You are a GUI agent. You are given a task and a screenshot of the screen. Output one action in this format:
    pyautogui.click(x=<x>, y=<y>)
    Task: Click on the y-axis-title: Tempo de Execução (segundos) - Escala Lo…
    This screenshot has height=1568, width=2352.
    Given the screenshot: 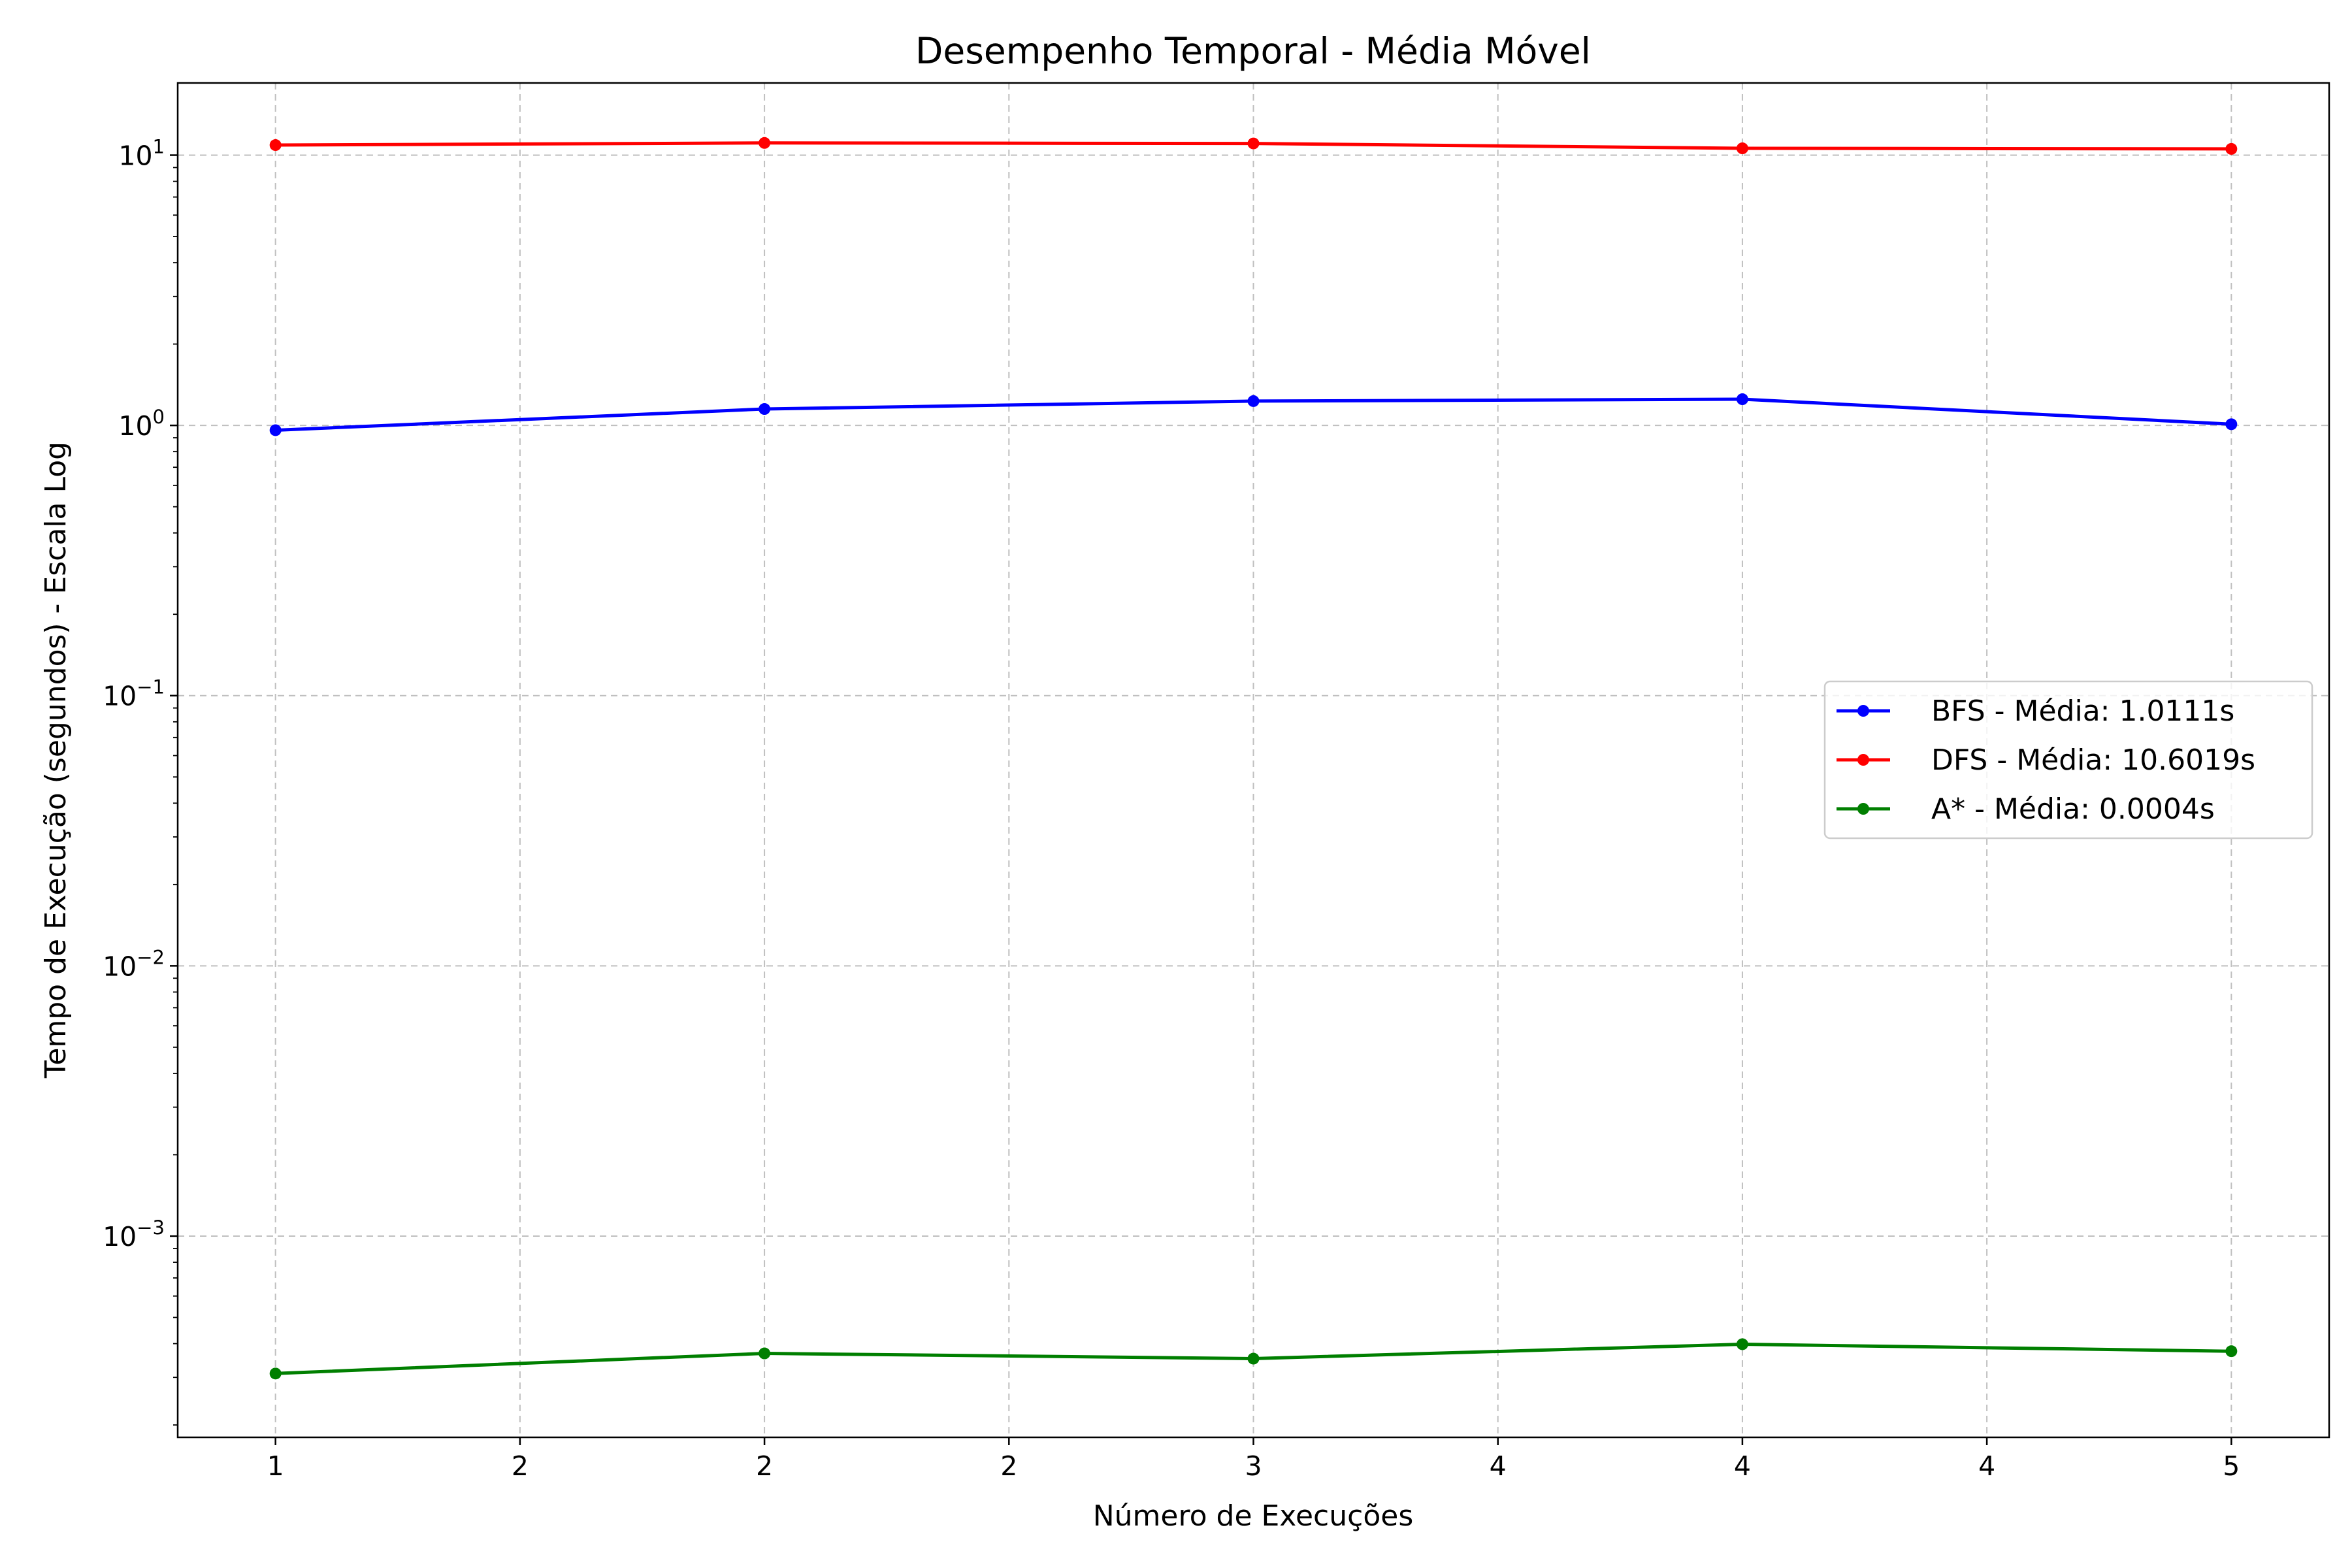 What is the action you would take?
    pyautogui.click(x=56, y=760)
    